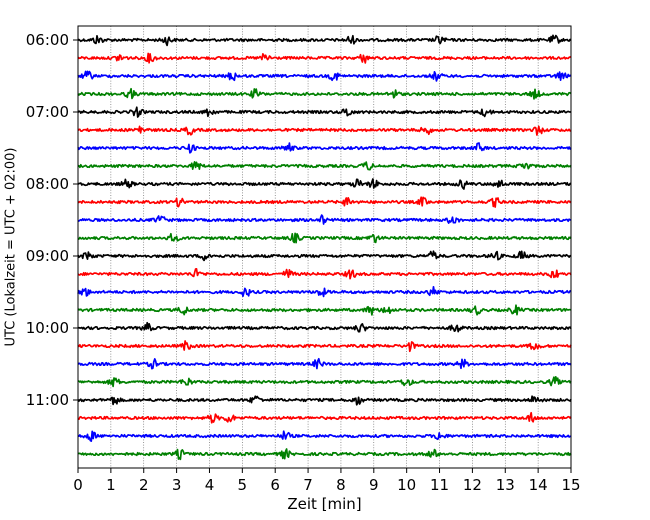 This screenshot has width=650, height=520. I want to click on x-tick-label: 1, so click(111, 485).